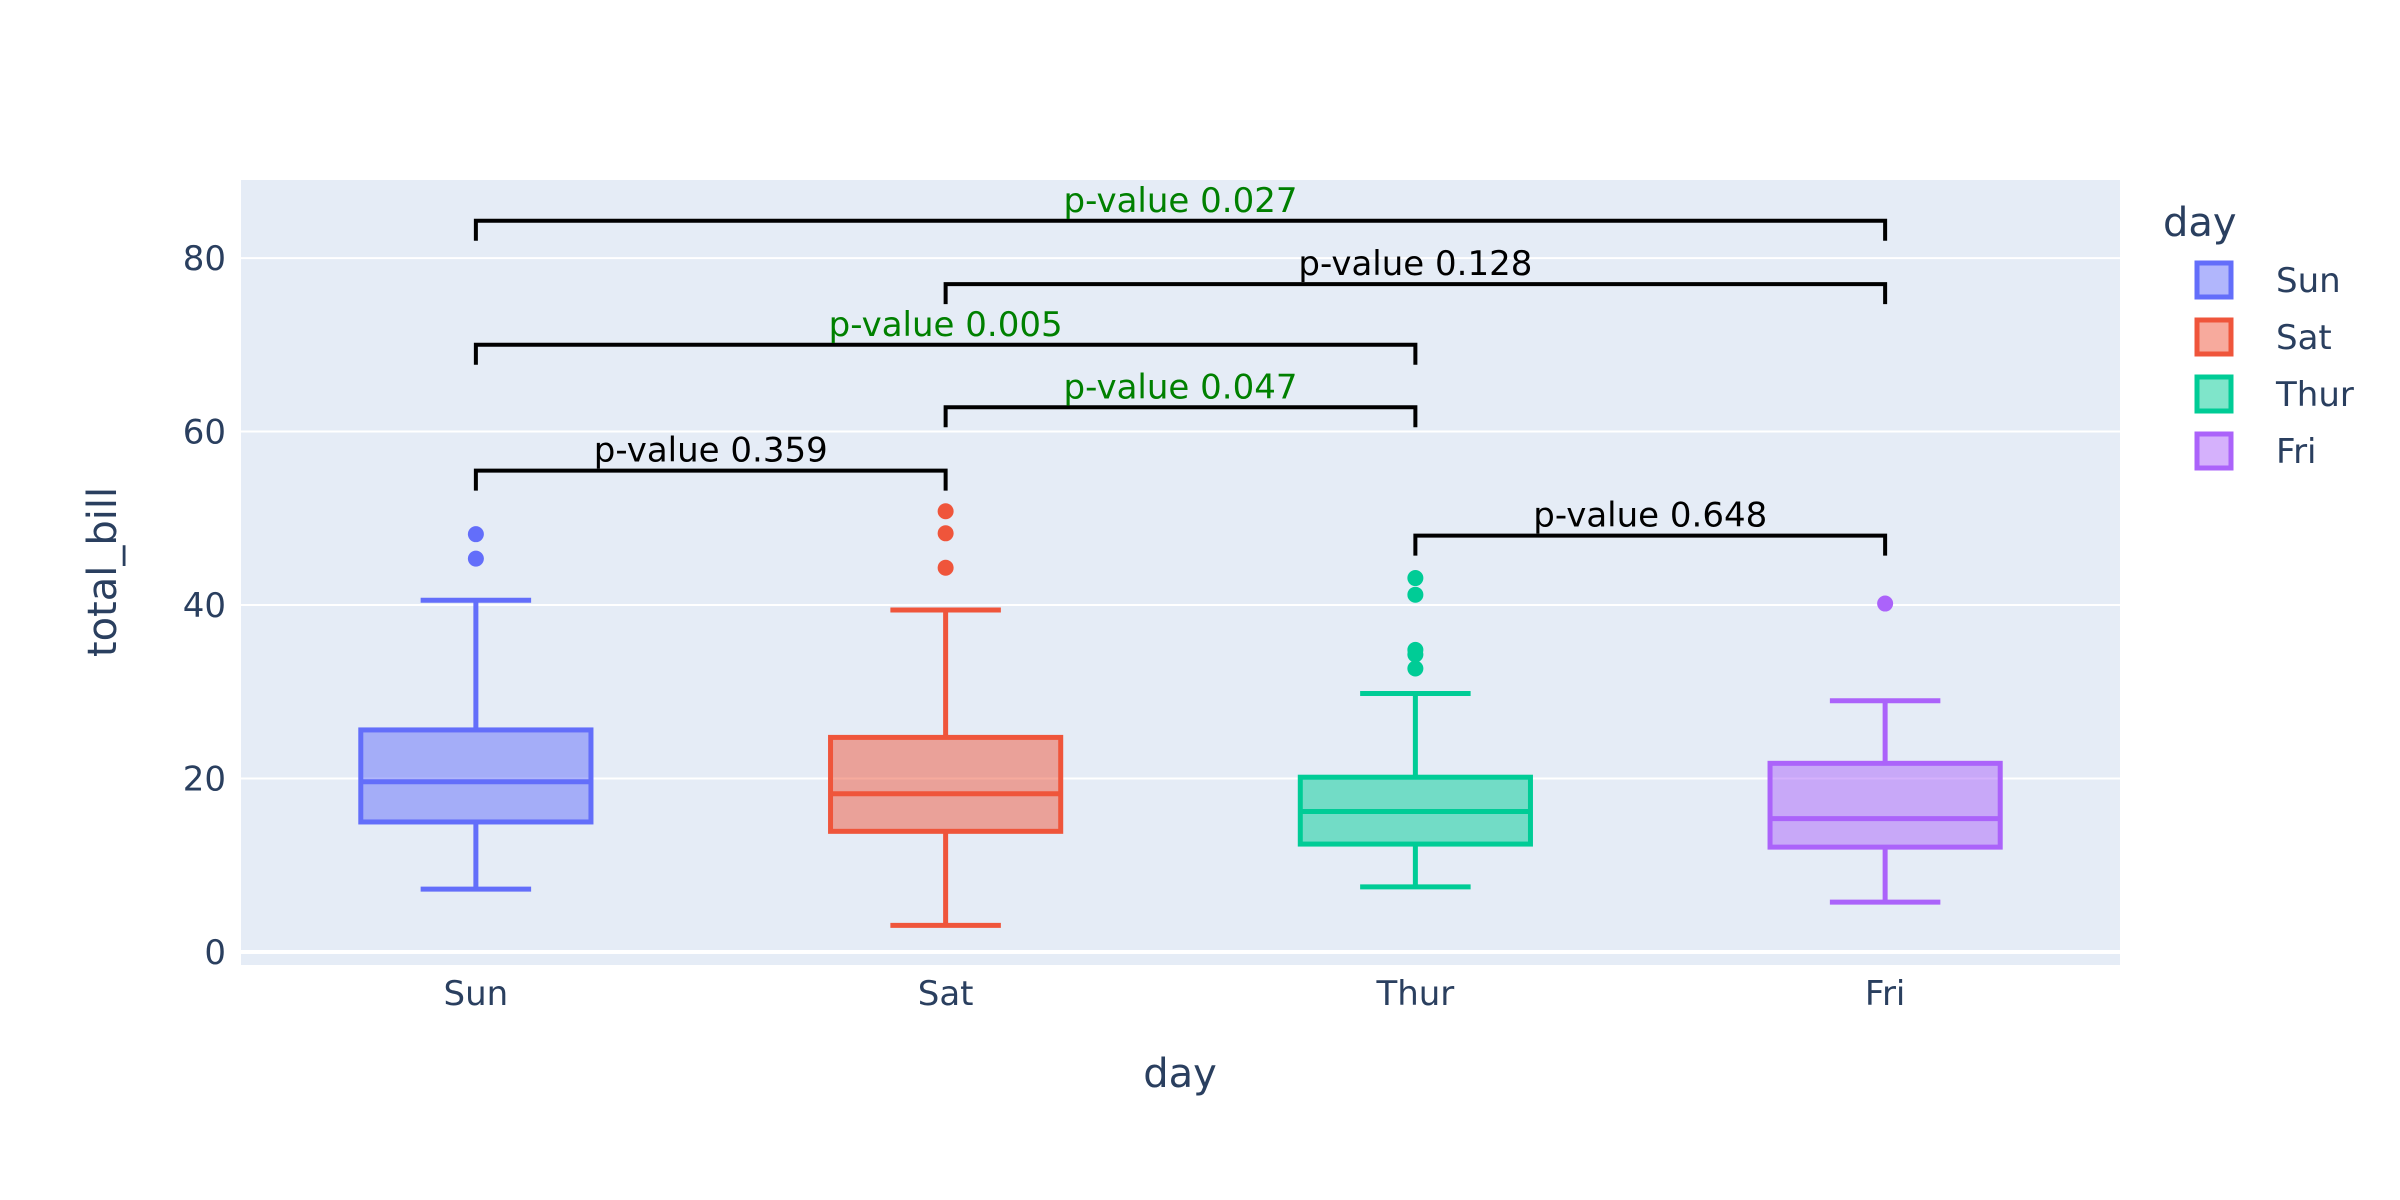 The width and height of the screenshot is (2400, 1200). What do you see at coordinates (1181, 387) in the screenshot?
I see `p-value-label: p-value 0.047` at bounding box center [1181, 387].